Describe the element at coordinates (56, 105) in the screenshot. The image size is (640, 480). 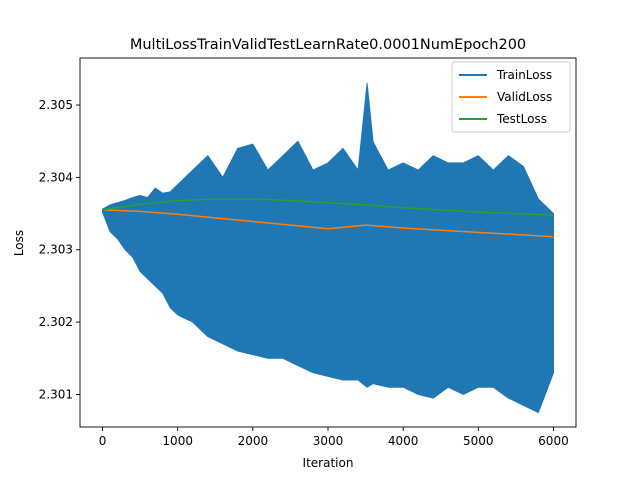
I see `y-tick-label: 2.305` at that location.